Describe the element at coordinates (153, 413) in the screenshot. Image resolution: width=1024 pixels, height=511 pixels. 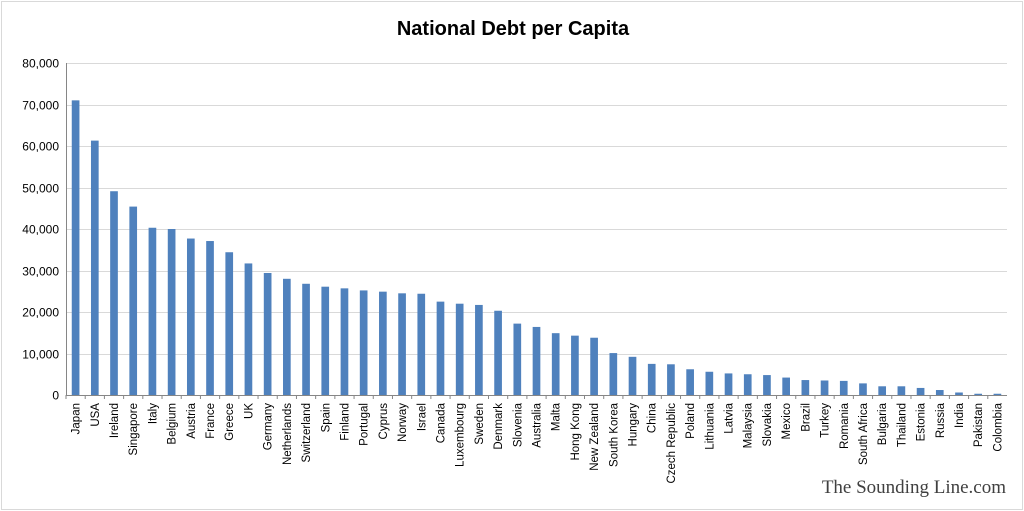
I see `x-tick-label: Italy` at that location.